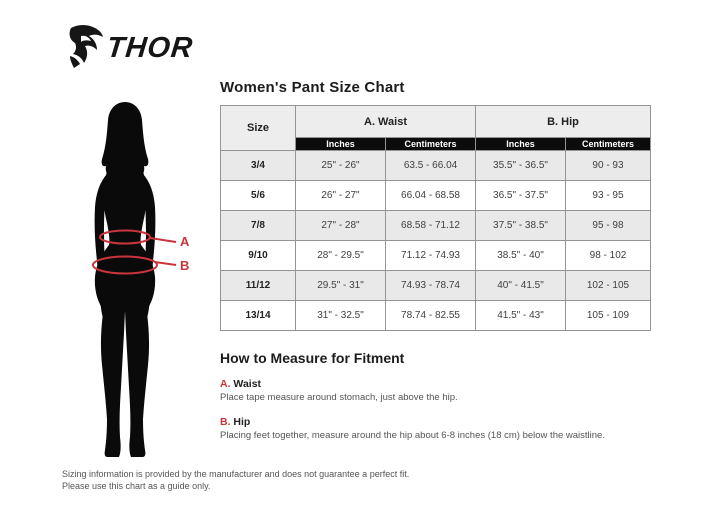 The height and width of the screenshot is (522, 720). I want to click on cell-size: 7/8, so click(258, 225).